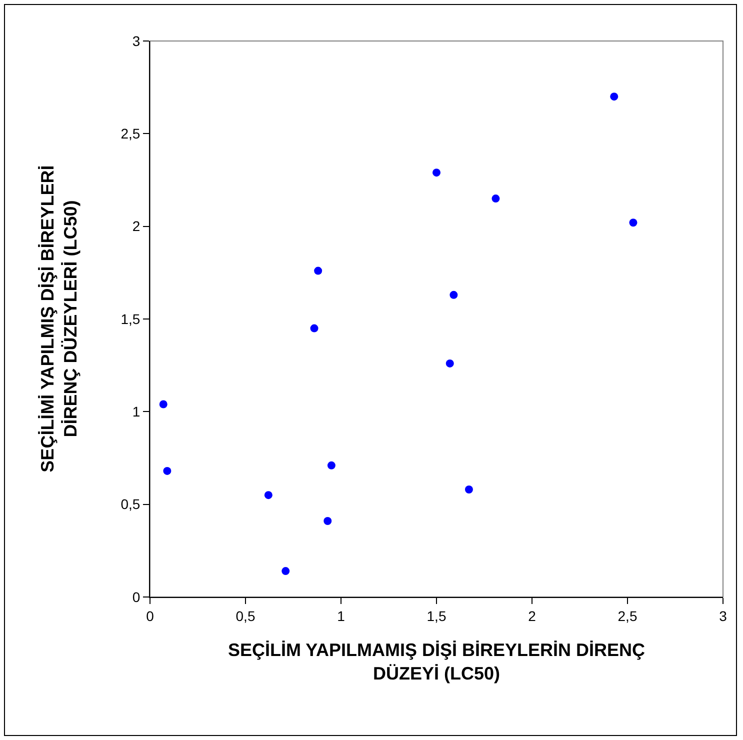  I want to click on y-tick-label: 1,5, so click(130, 318).